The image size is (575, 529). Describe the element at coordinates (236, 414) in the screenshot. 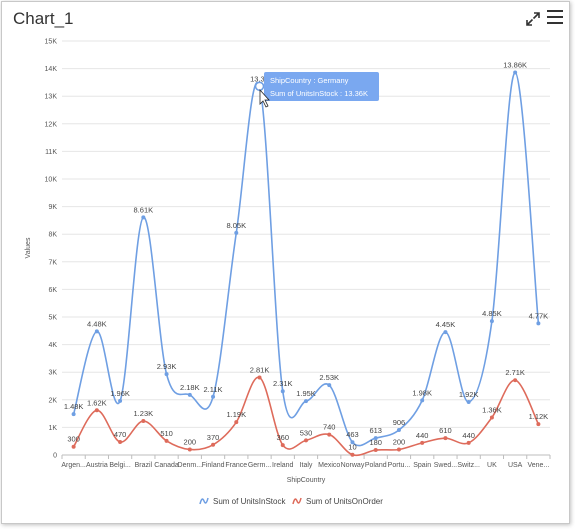

I see `data-label: 1.19K` at that location.